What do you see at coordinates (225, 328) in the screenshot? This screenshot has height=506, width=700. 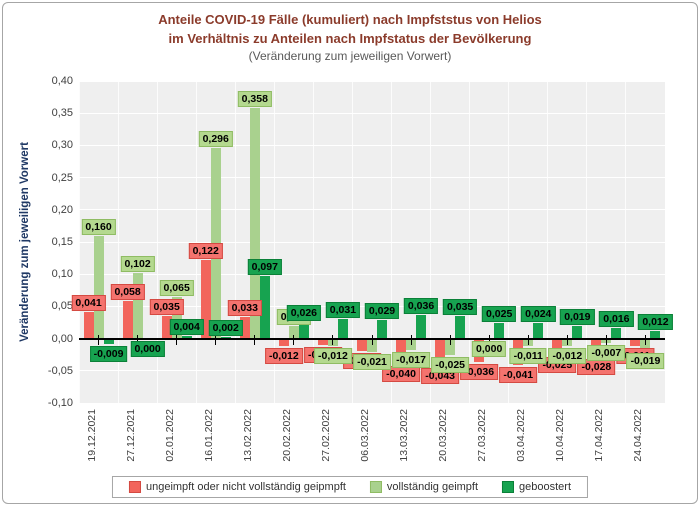 I see `data-label: 0,002` at bounding box center [225, 328].